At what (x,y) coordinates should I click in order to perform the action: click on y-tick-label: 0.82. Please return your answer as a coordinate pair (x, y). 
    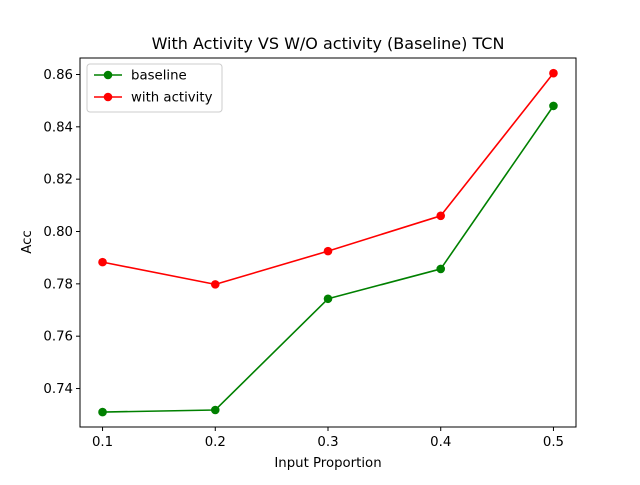
    Looking at the image, I should click on (58, 180).